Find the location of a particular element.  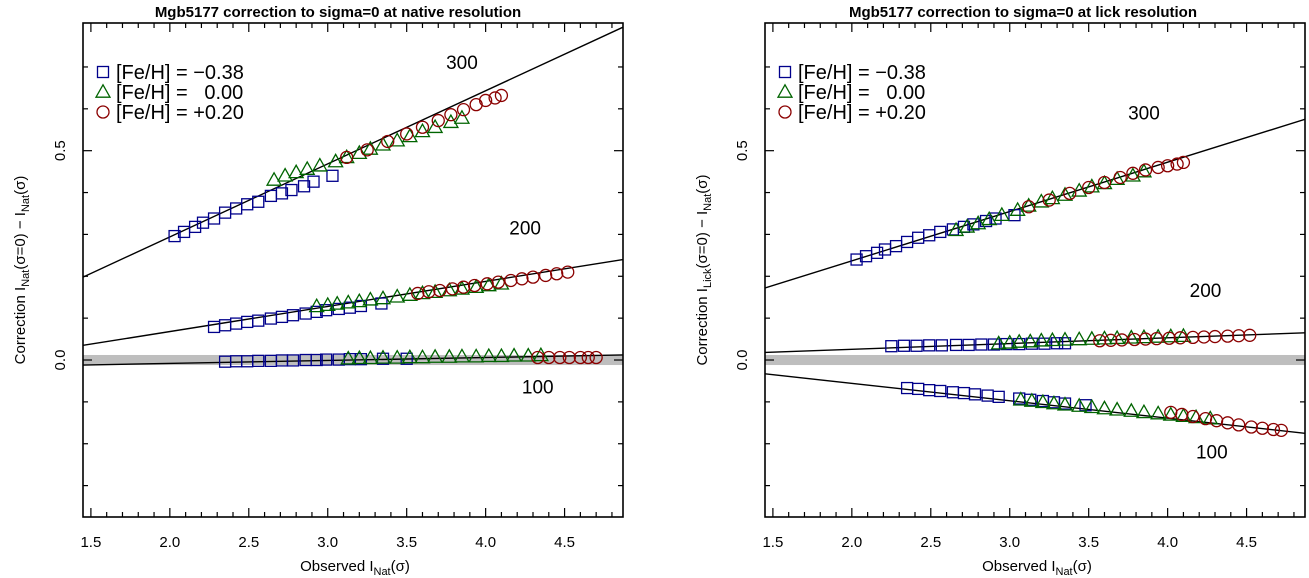

legend-label: [Fe/H] = −0.38 is located at coordinates (862, 73).